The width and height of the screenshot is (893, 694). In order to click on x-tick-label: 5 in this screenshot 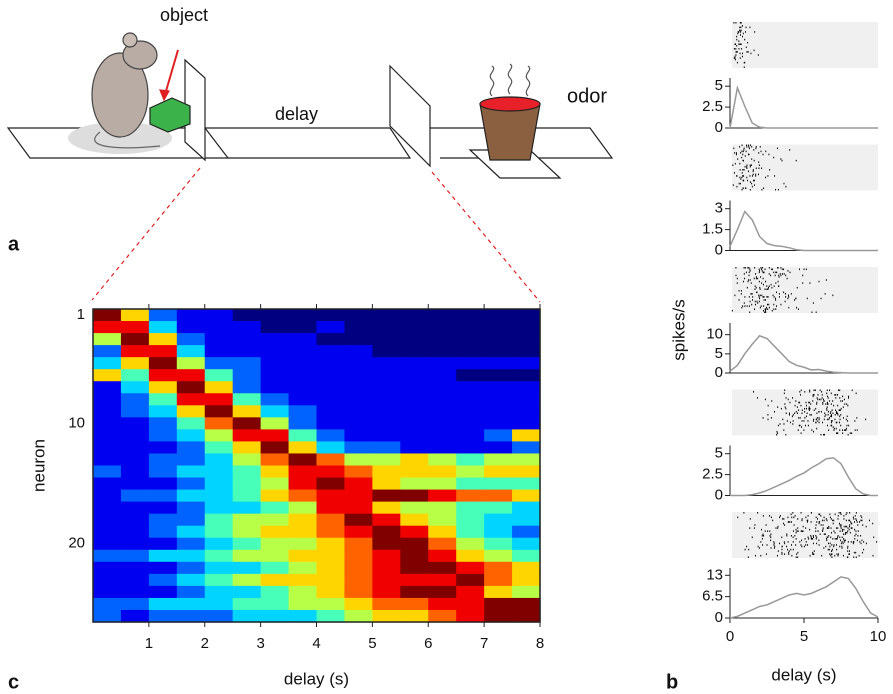, I will do `click(372, 643)`.